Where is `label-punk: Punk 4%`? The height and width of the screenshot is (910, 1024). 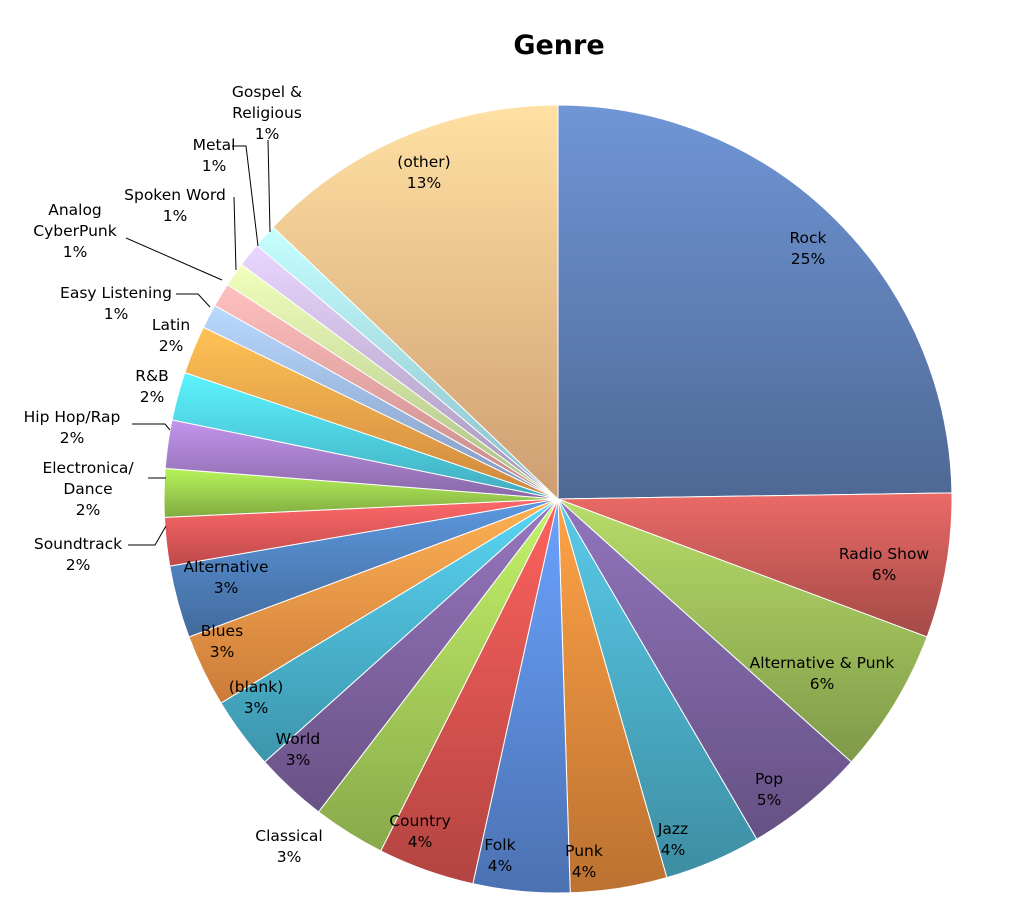
label-punk: Punk 4% is located at coordinates (584, 861).